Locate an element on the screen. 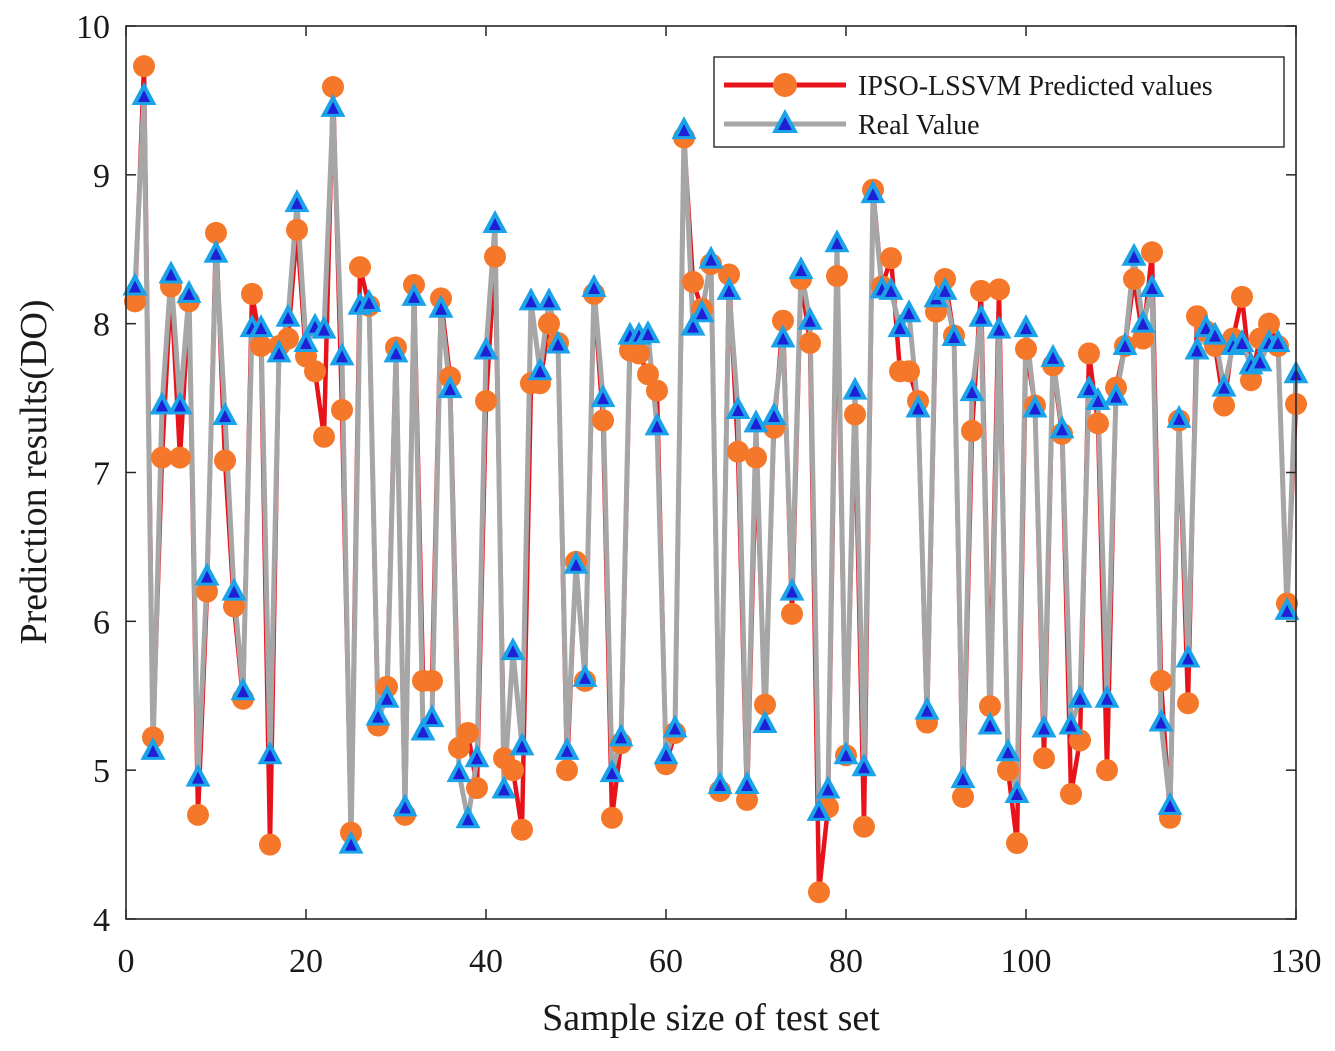 The image size is (1335, 1051). x-tick-label: 20 is located at coordinates (306, 961).